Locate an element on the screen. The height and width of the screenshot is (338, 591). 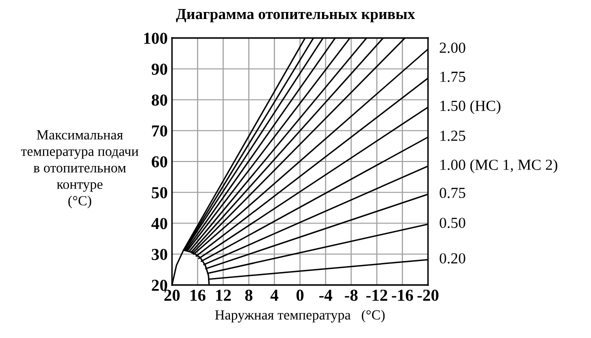
series-label: 1.75 is located at coordinates (453, 77).